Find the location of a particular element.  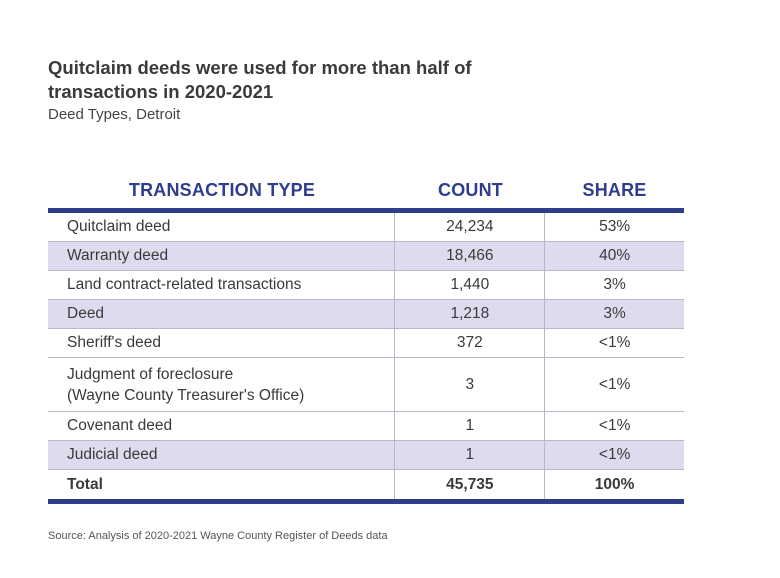

row-count: 1,440 is located at coordinates (470, 285).